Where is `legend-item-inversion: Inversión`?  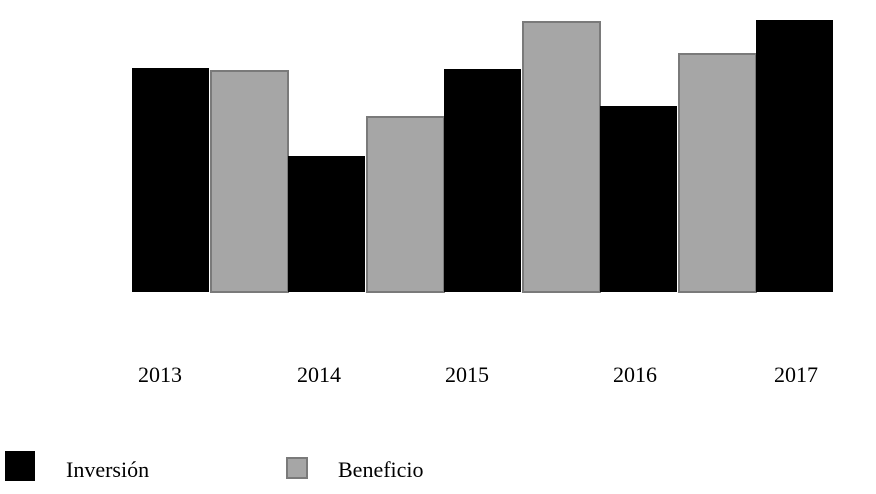
legend-item-inversion: Inversión is located at coordinates (77, 466).